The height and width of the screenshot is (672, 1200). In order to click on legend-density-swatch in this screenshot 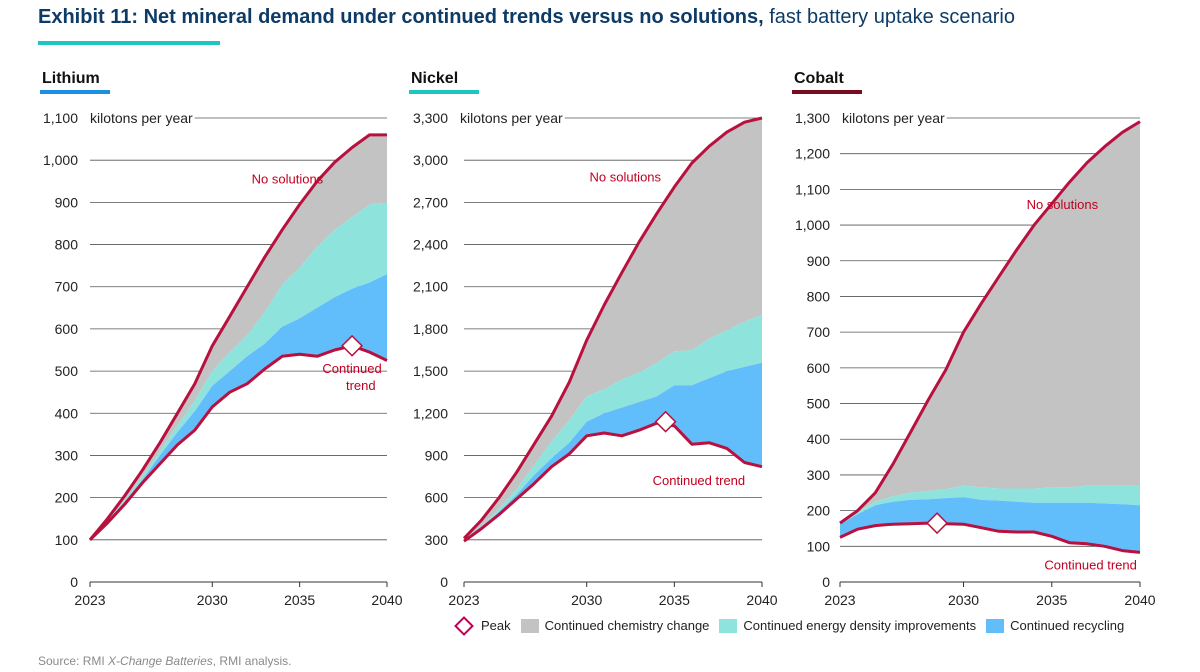, I will do `click(728, 625)`.